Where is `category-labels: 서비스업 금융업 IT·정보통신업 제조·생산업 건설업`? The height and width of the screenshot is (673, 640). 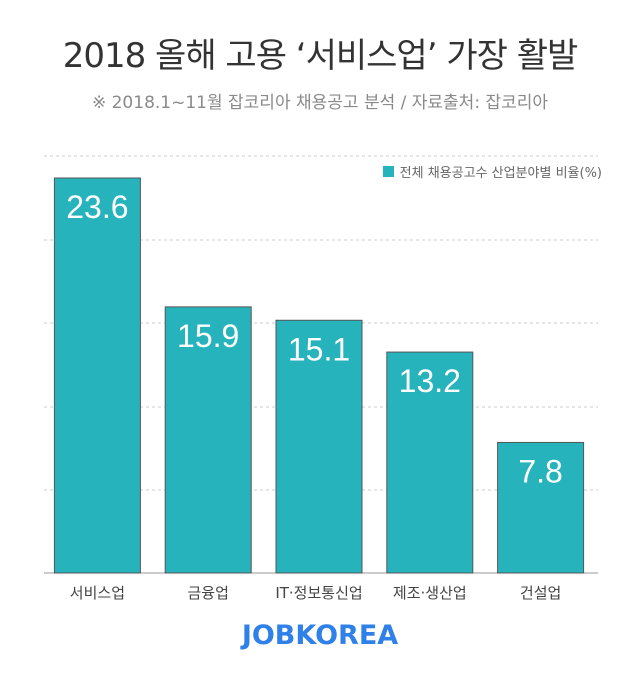 category-labels: 서비스업 금융업 IT·정보통신업 제조·생산업 건설업 is located at coordinates (316, 593).